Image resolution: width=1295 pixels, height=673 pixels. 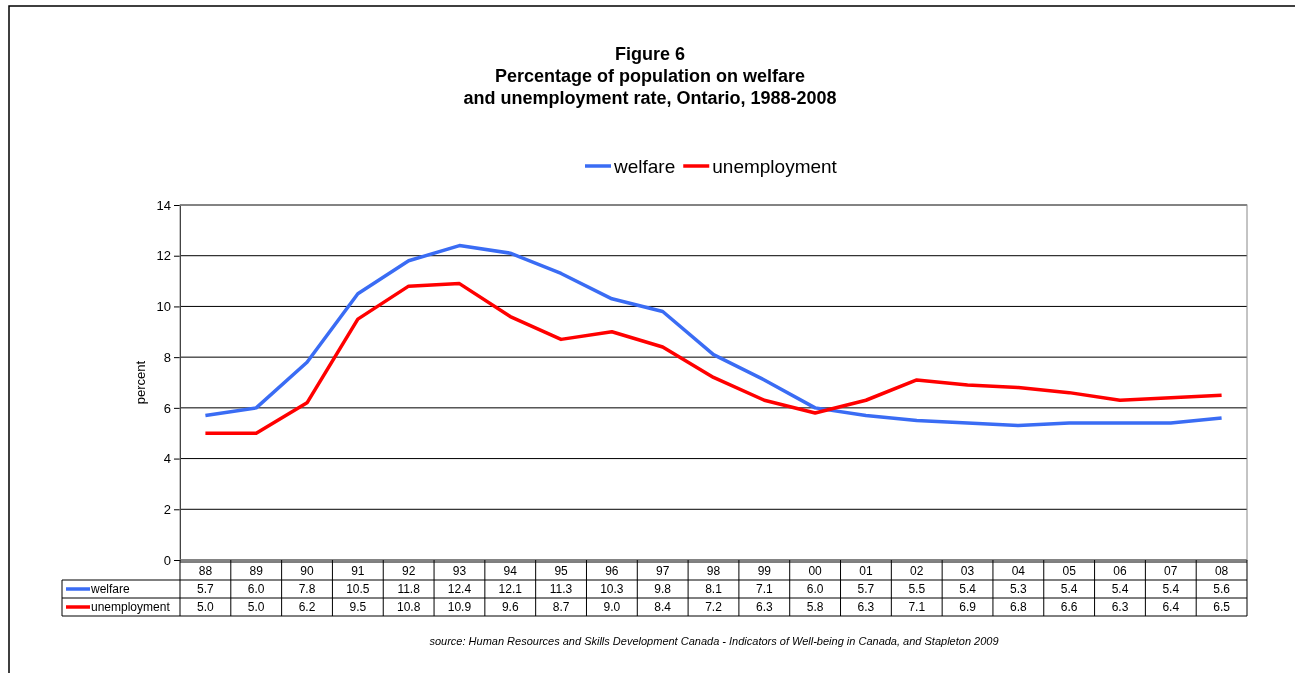 What do you see at coordinates (612, 607) in the screenshot?
I see `data-label: 9.0` at bounding box center [612, 607].